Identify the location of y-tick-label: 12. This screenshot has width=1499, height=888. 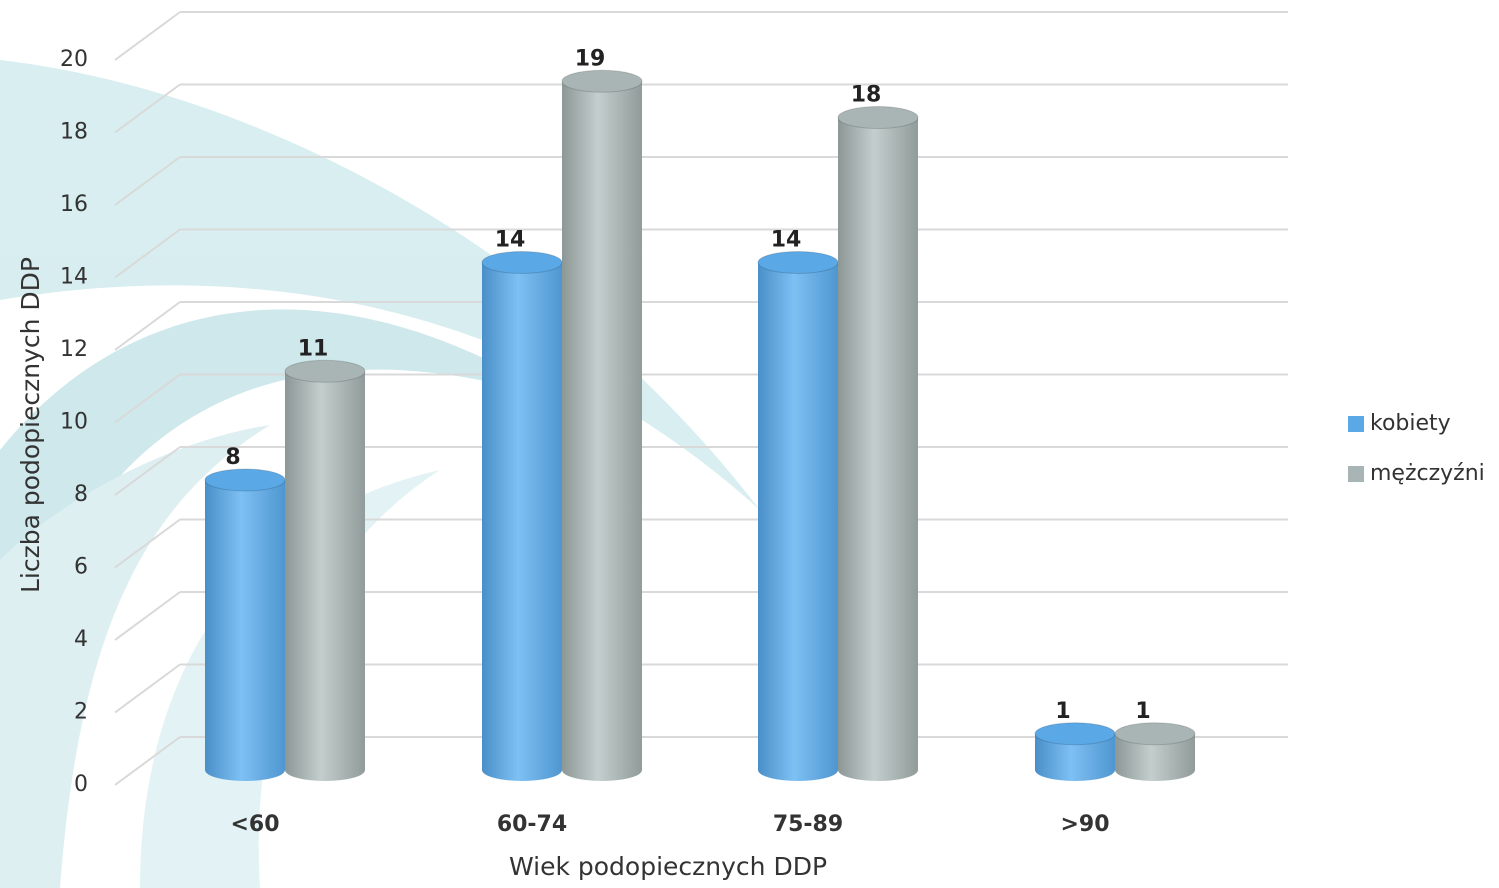
(74, 349).